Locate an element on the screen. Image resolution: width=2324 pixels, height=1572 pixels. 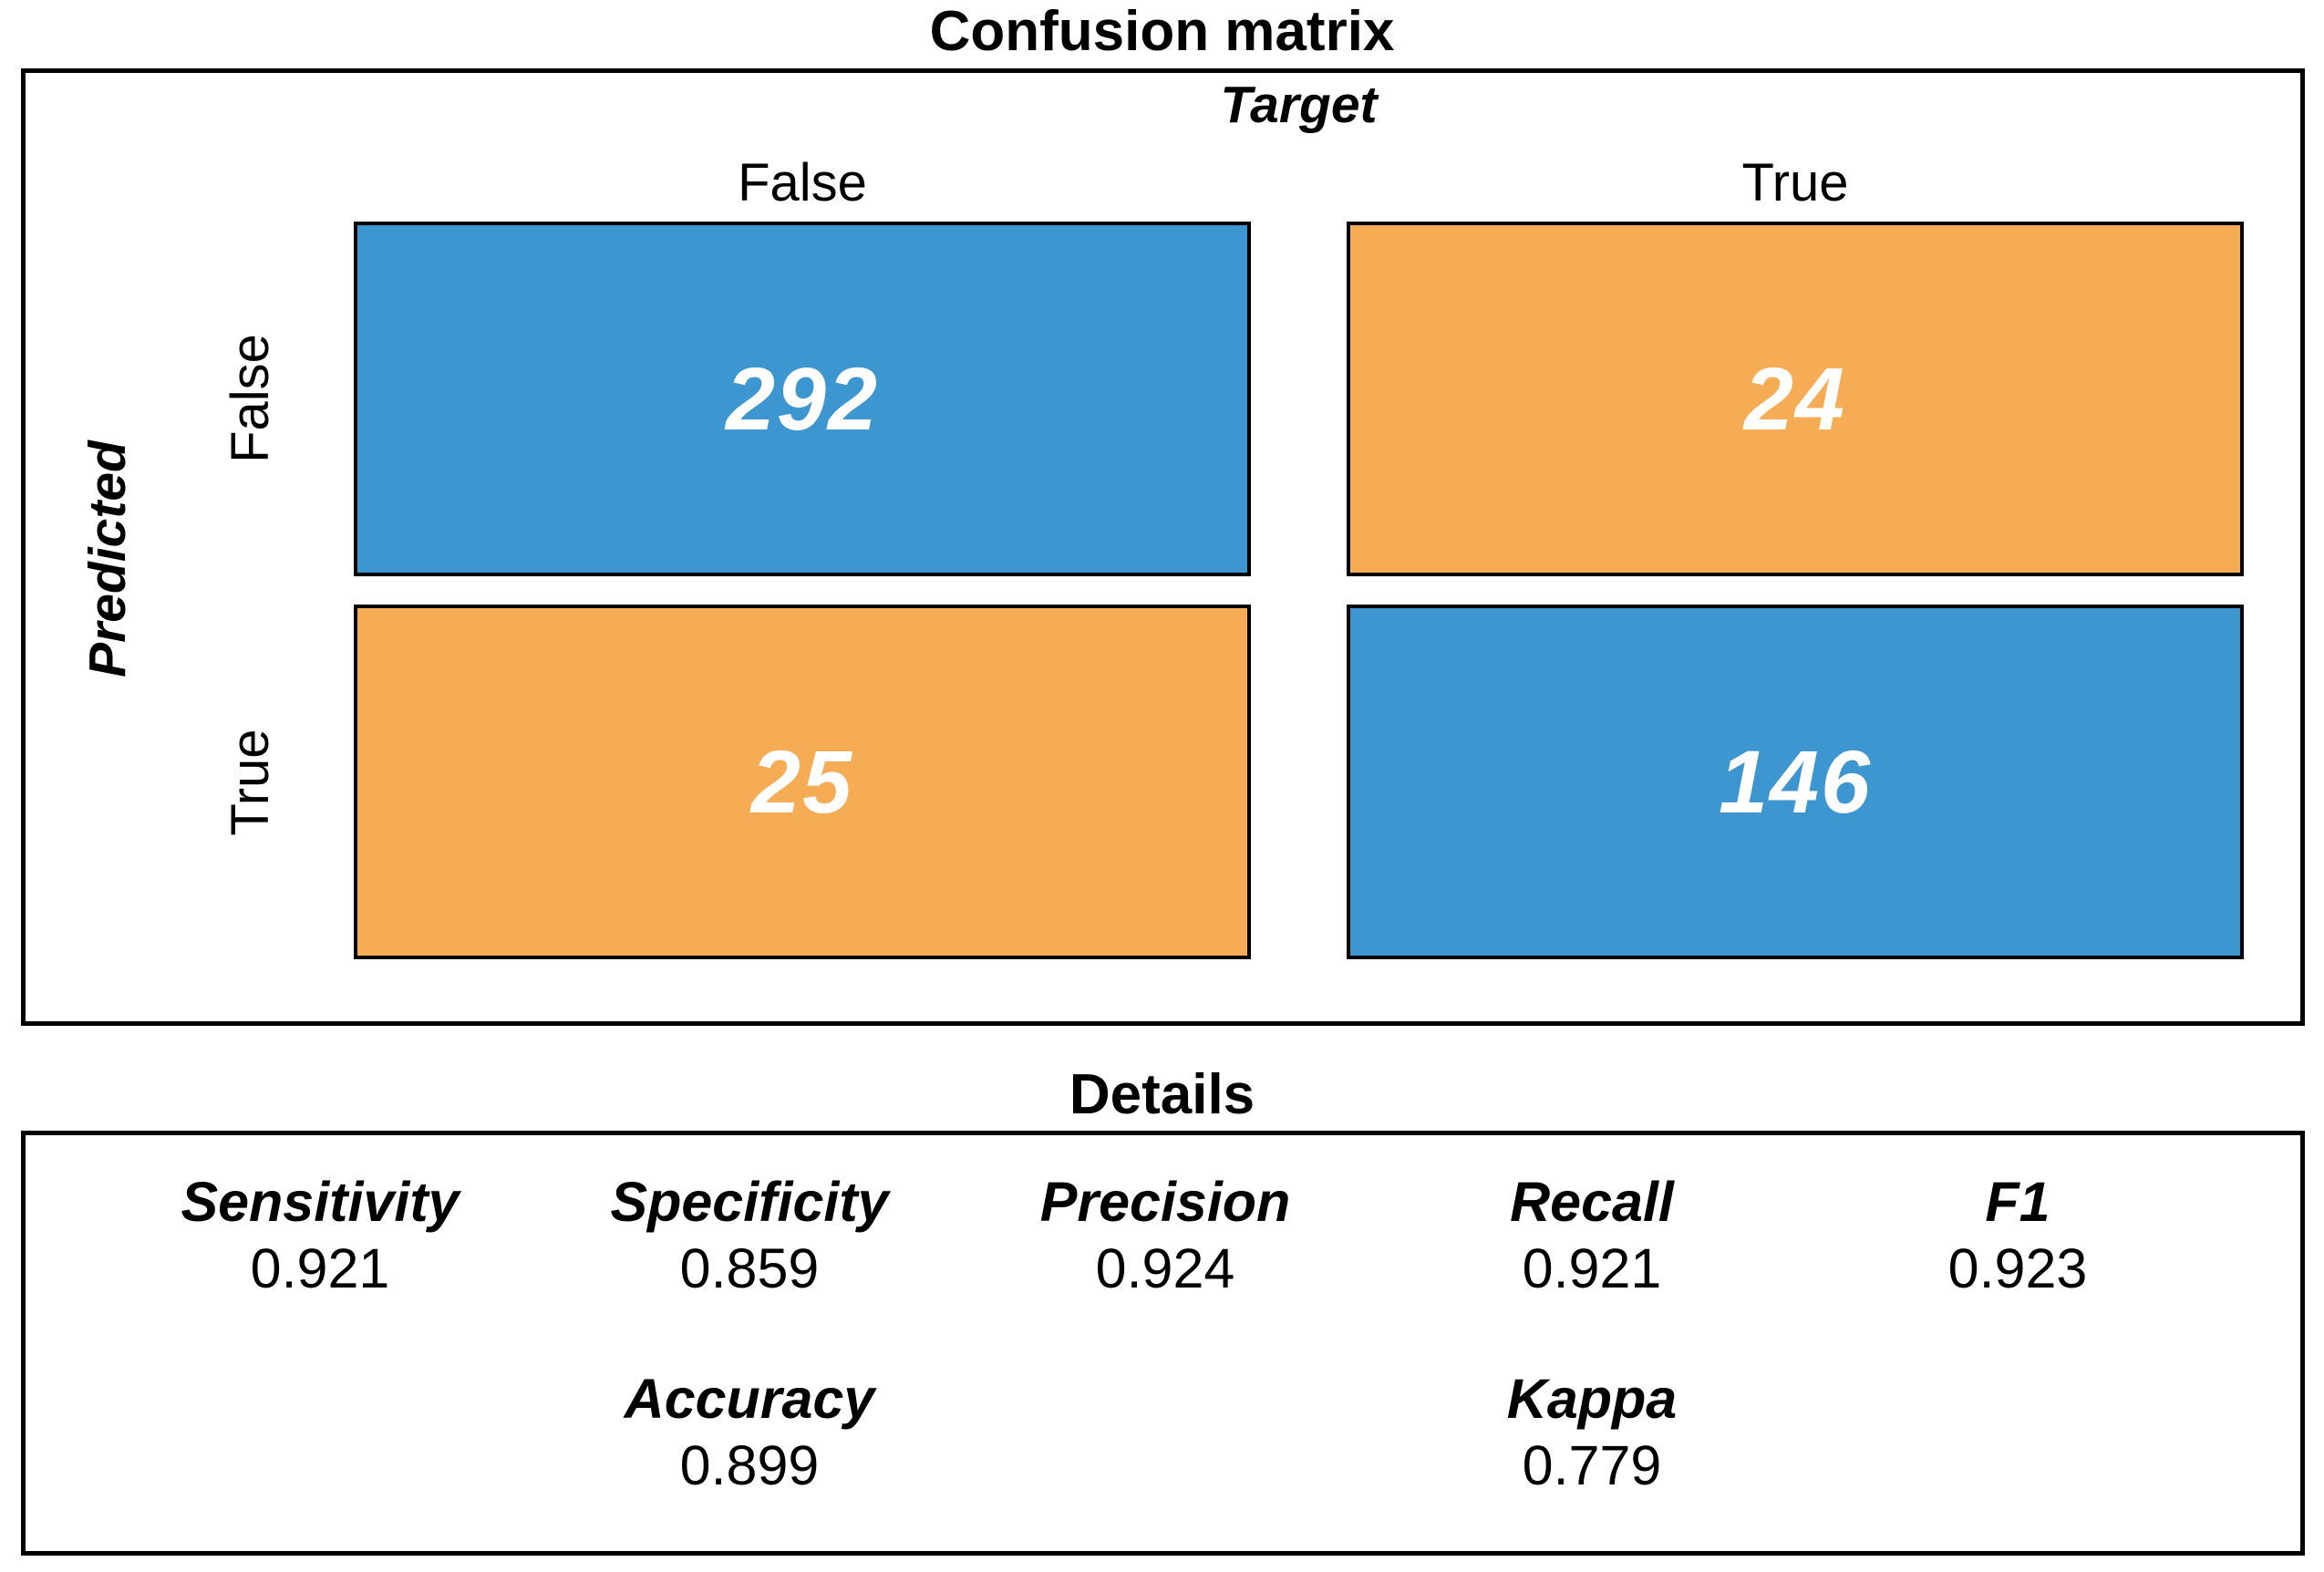
cell-value-true-negative: 292 is located at coordinates (802, 399).